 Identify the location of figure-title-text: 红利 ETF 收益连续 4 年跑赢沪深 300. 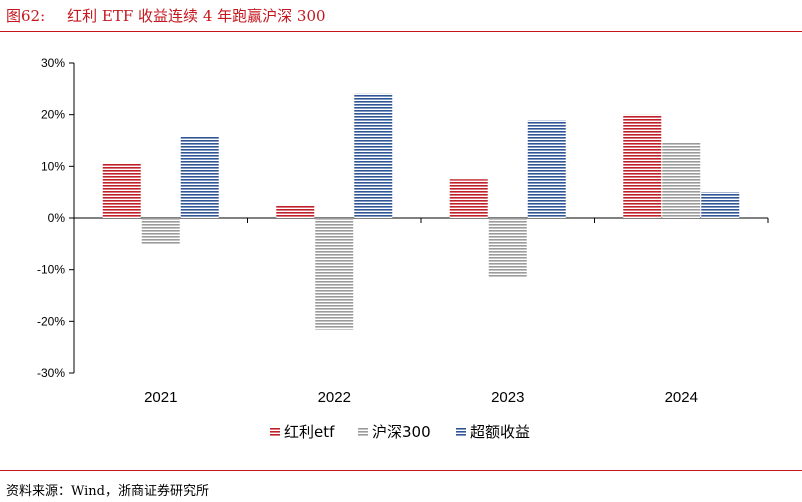
(196, 16).